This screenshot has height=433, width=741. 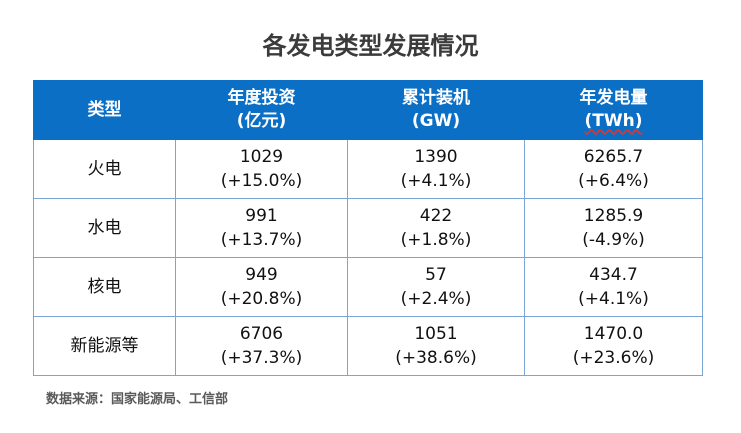 What do you see at coordinates (613, 228) in the screenshot?
I see `cell-generation: 1285.9 (-4.9%)` at bounding box center [613, 228].